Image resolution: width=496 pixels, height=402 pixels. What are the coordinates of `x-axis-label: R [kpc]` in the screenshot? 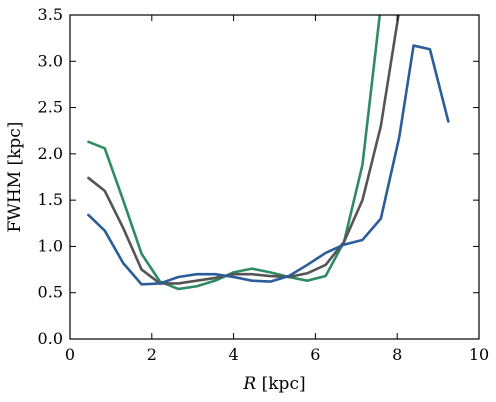 It's located at (273, 384).